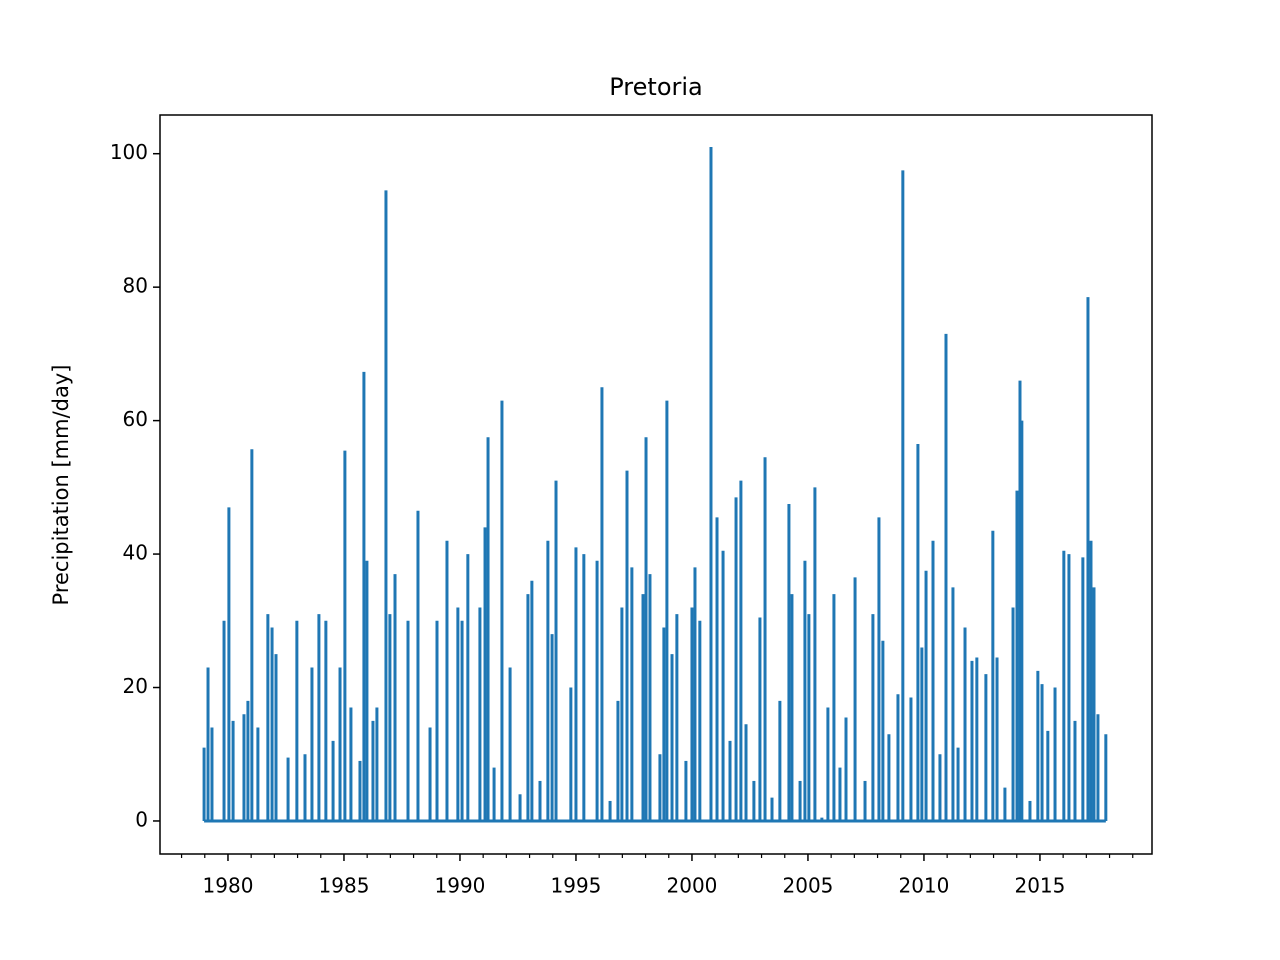 This screenshot has height=960, width=1280. What do you see at coordinates (135, 553) in the screenshot?
I see `y-tick-label: 40` at bounding box center [135, 553].